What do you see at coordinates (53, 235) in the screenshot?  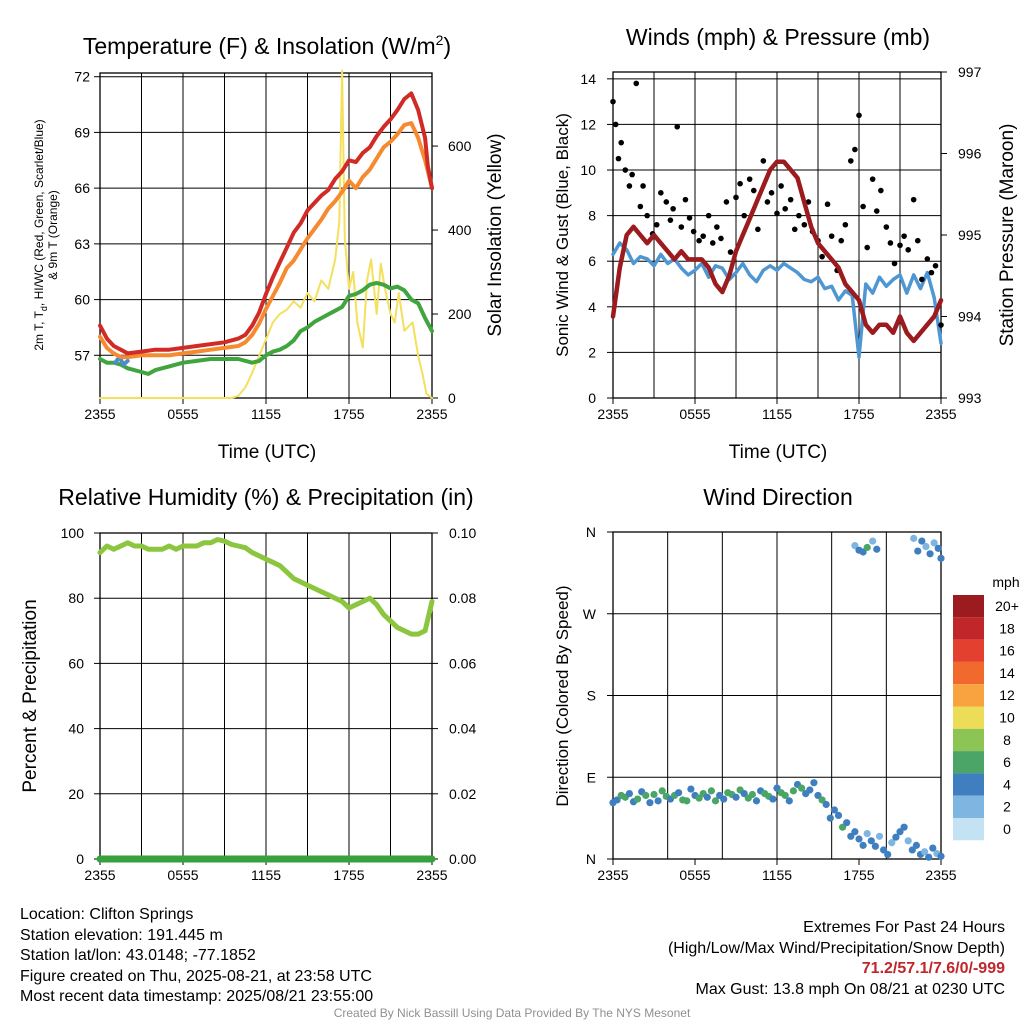 I see `temperature-ylabel-line2: & 9m T (Orange)` at bounding box center [53, 235].